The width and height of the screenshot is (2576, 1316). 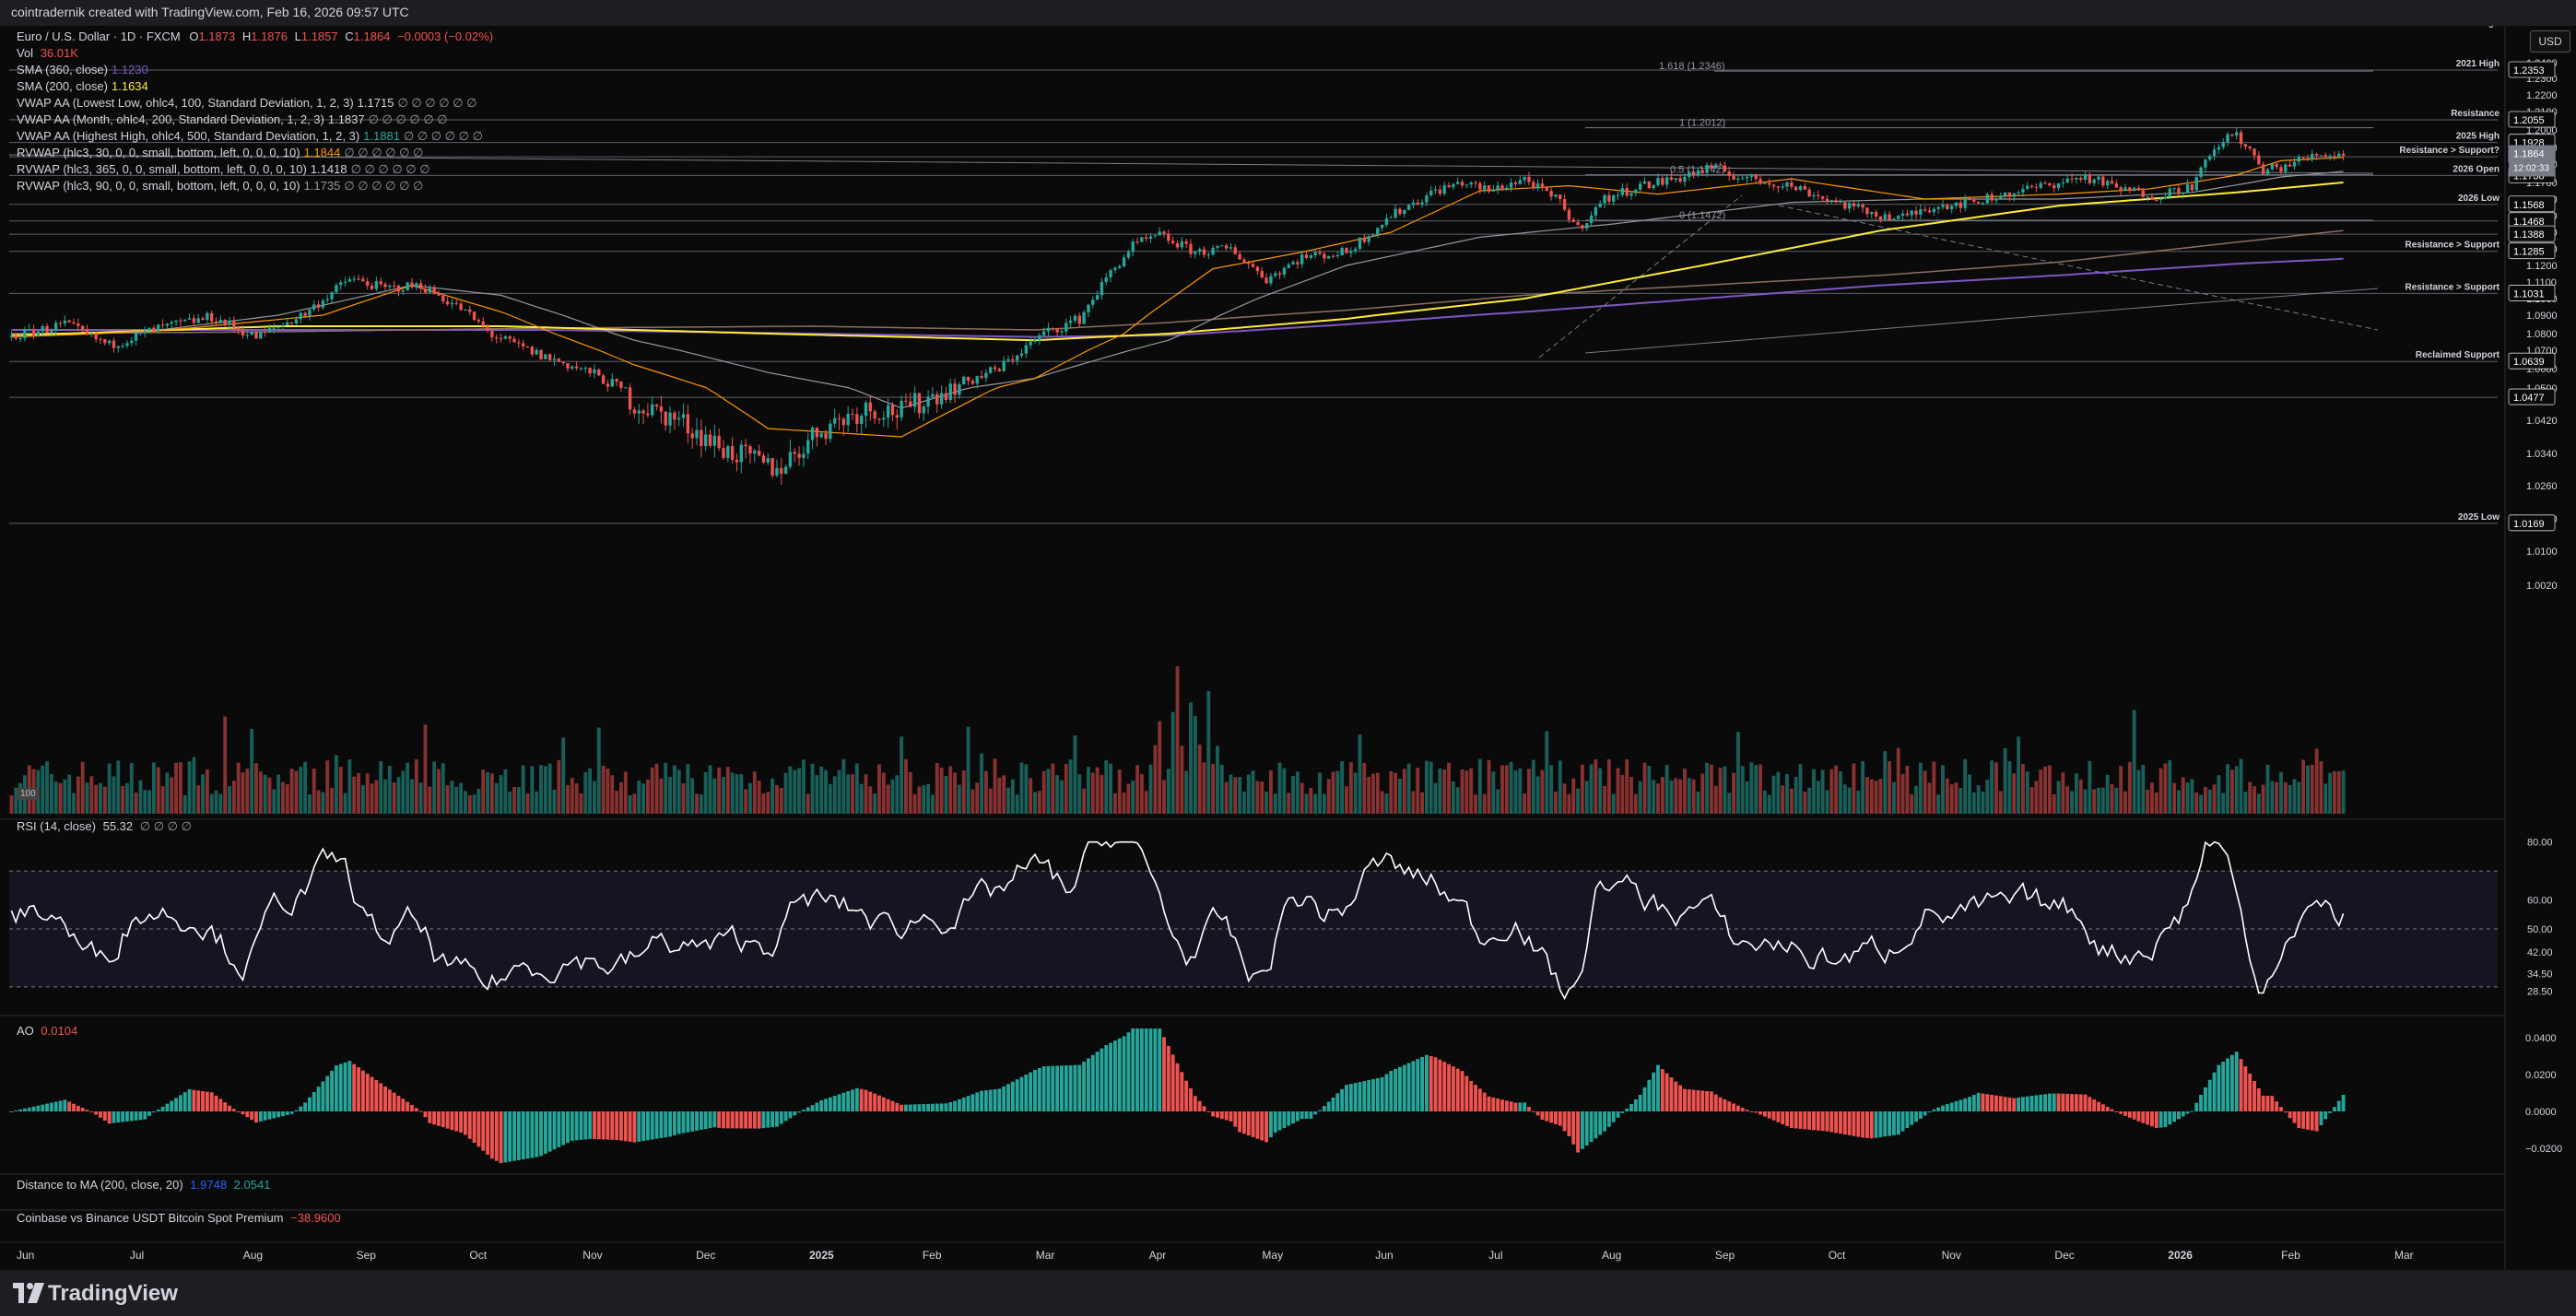 What do you see at coordinates (104, 826) in the screenshot?
I see `rsi-legend: RSI (14, close) 55.32 ∅ ∅ ∅ ∅` at bounding box center [104, 826].